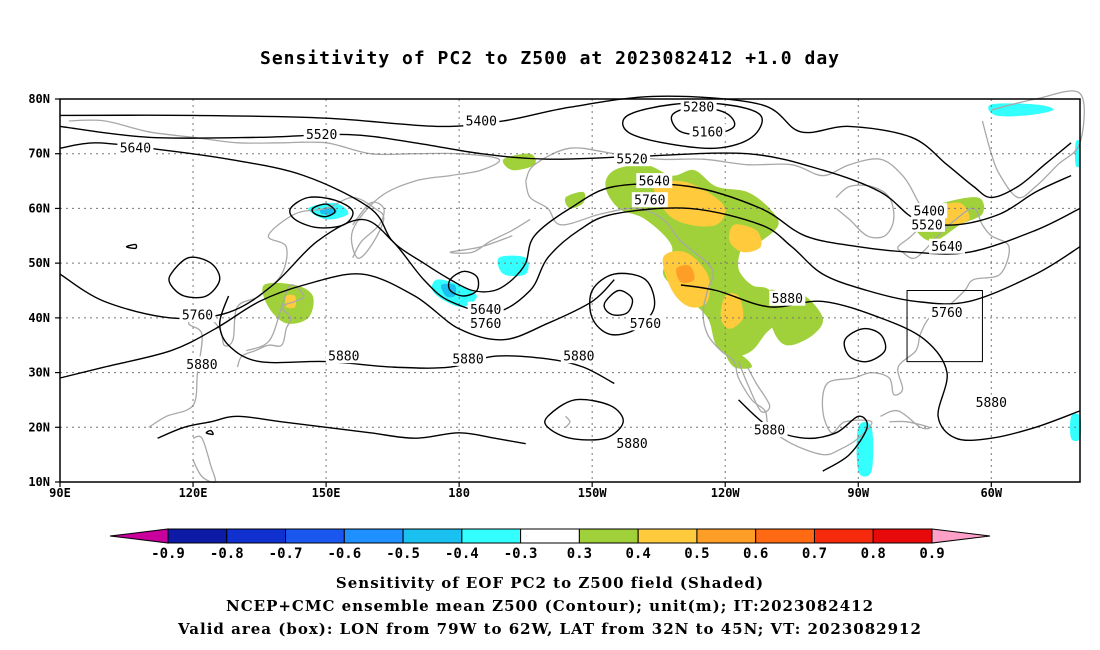  I want to click on coast-alaska-peninsula, so click(490, 236).